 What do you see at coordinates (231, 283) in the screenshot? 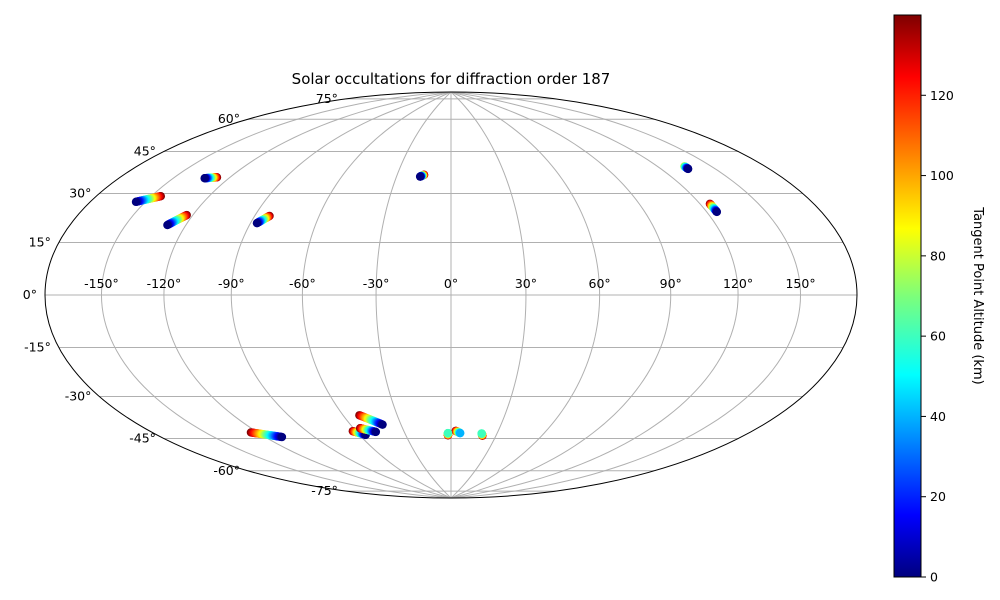
I see `lon-tick-label: -90°` at bounding box center [231, 283].